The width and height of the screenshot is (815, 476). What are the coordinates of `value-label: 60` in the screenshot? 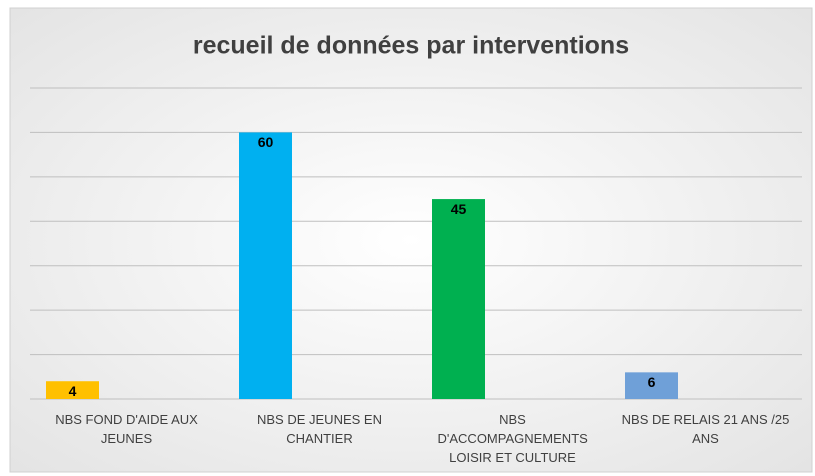 It's located at (266, 142).